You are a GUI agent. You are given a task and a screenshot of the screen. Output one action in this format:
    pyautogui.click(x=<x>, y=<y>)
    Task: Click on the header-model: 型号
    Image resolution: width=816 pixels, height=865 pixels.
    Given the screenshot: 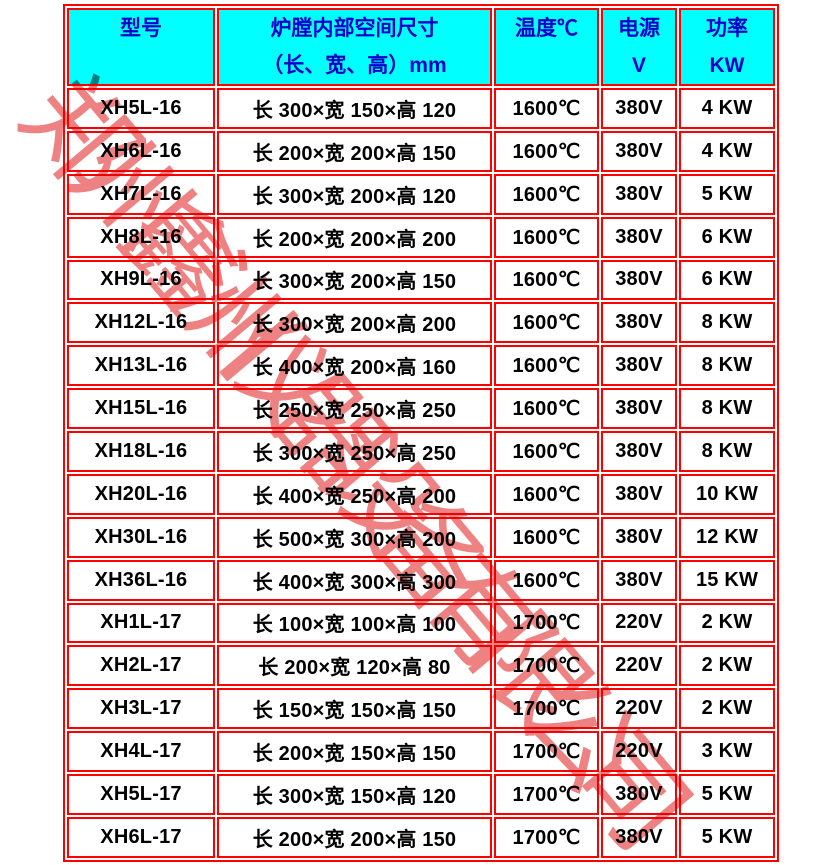 What is the action you would take?
    pyautogui.click(x=141, y=47)
    